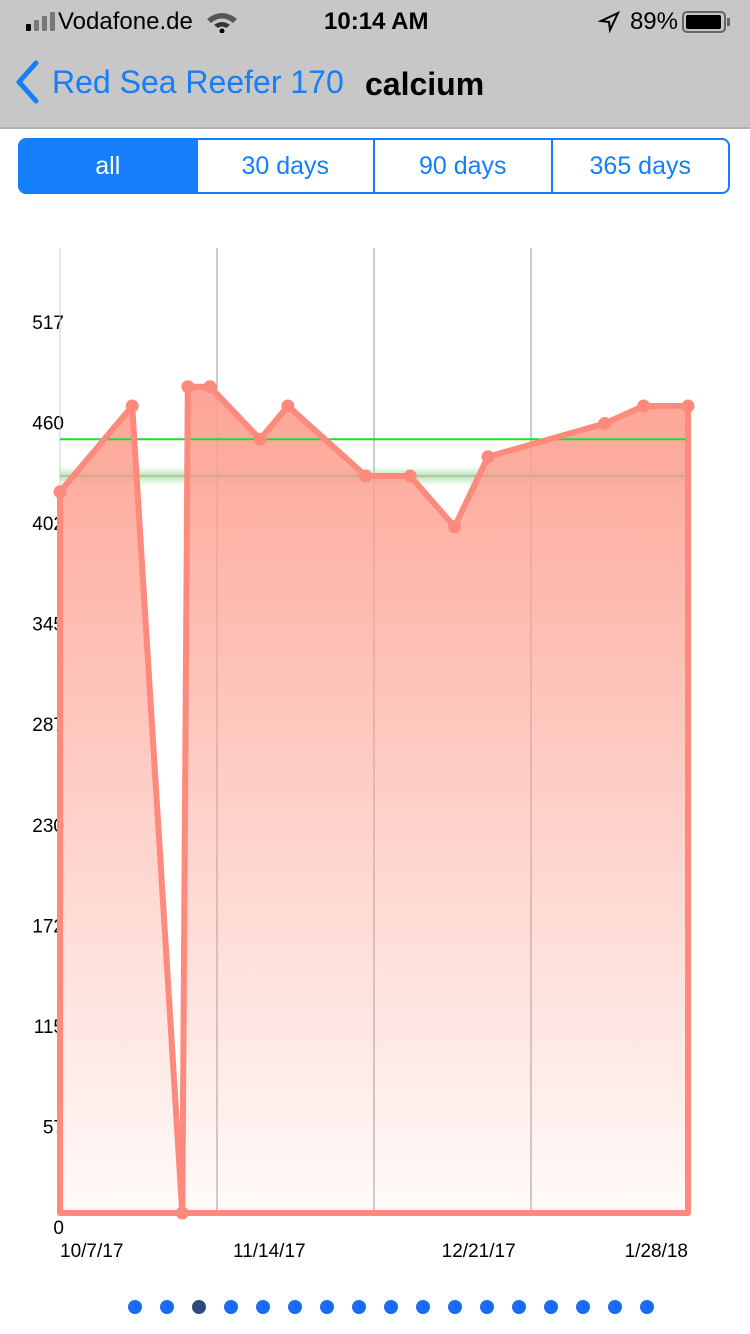 This screenshot has height=1334, width=750. Describe the element at coordinates (479, 1251) in the screenshot. I see `x-tick-label: 12/21/17` at that location.